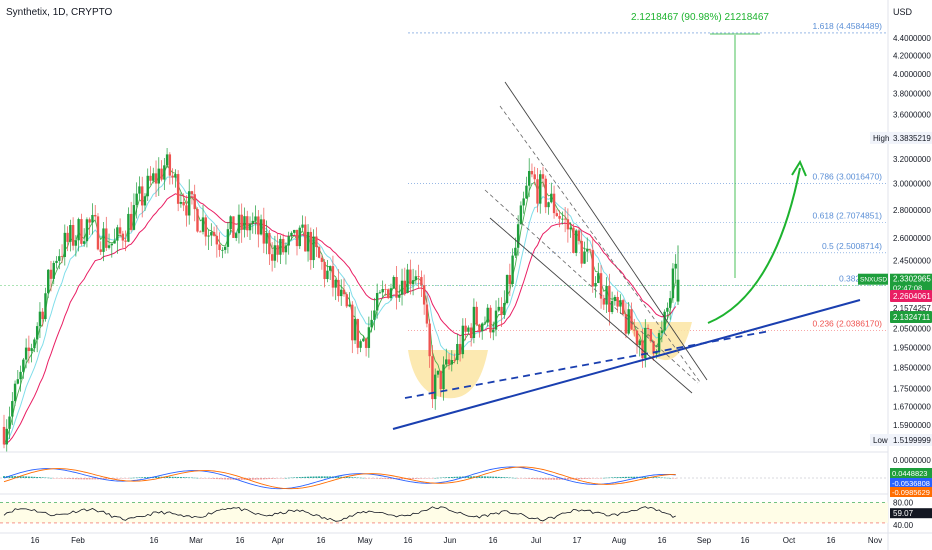  I want to click on y-tick-label: 4.0000000, so click(912, 74).